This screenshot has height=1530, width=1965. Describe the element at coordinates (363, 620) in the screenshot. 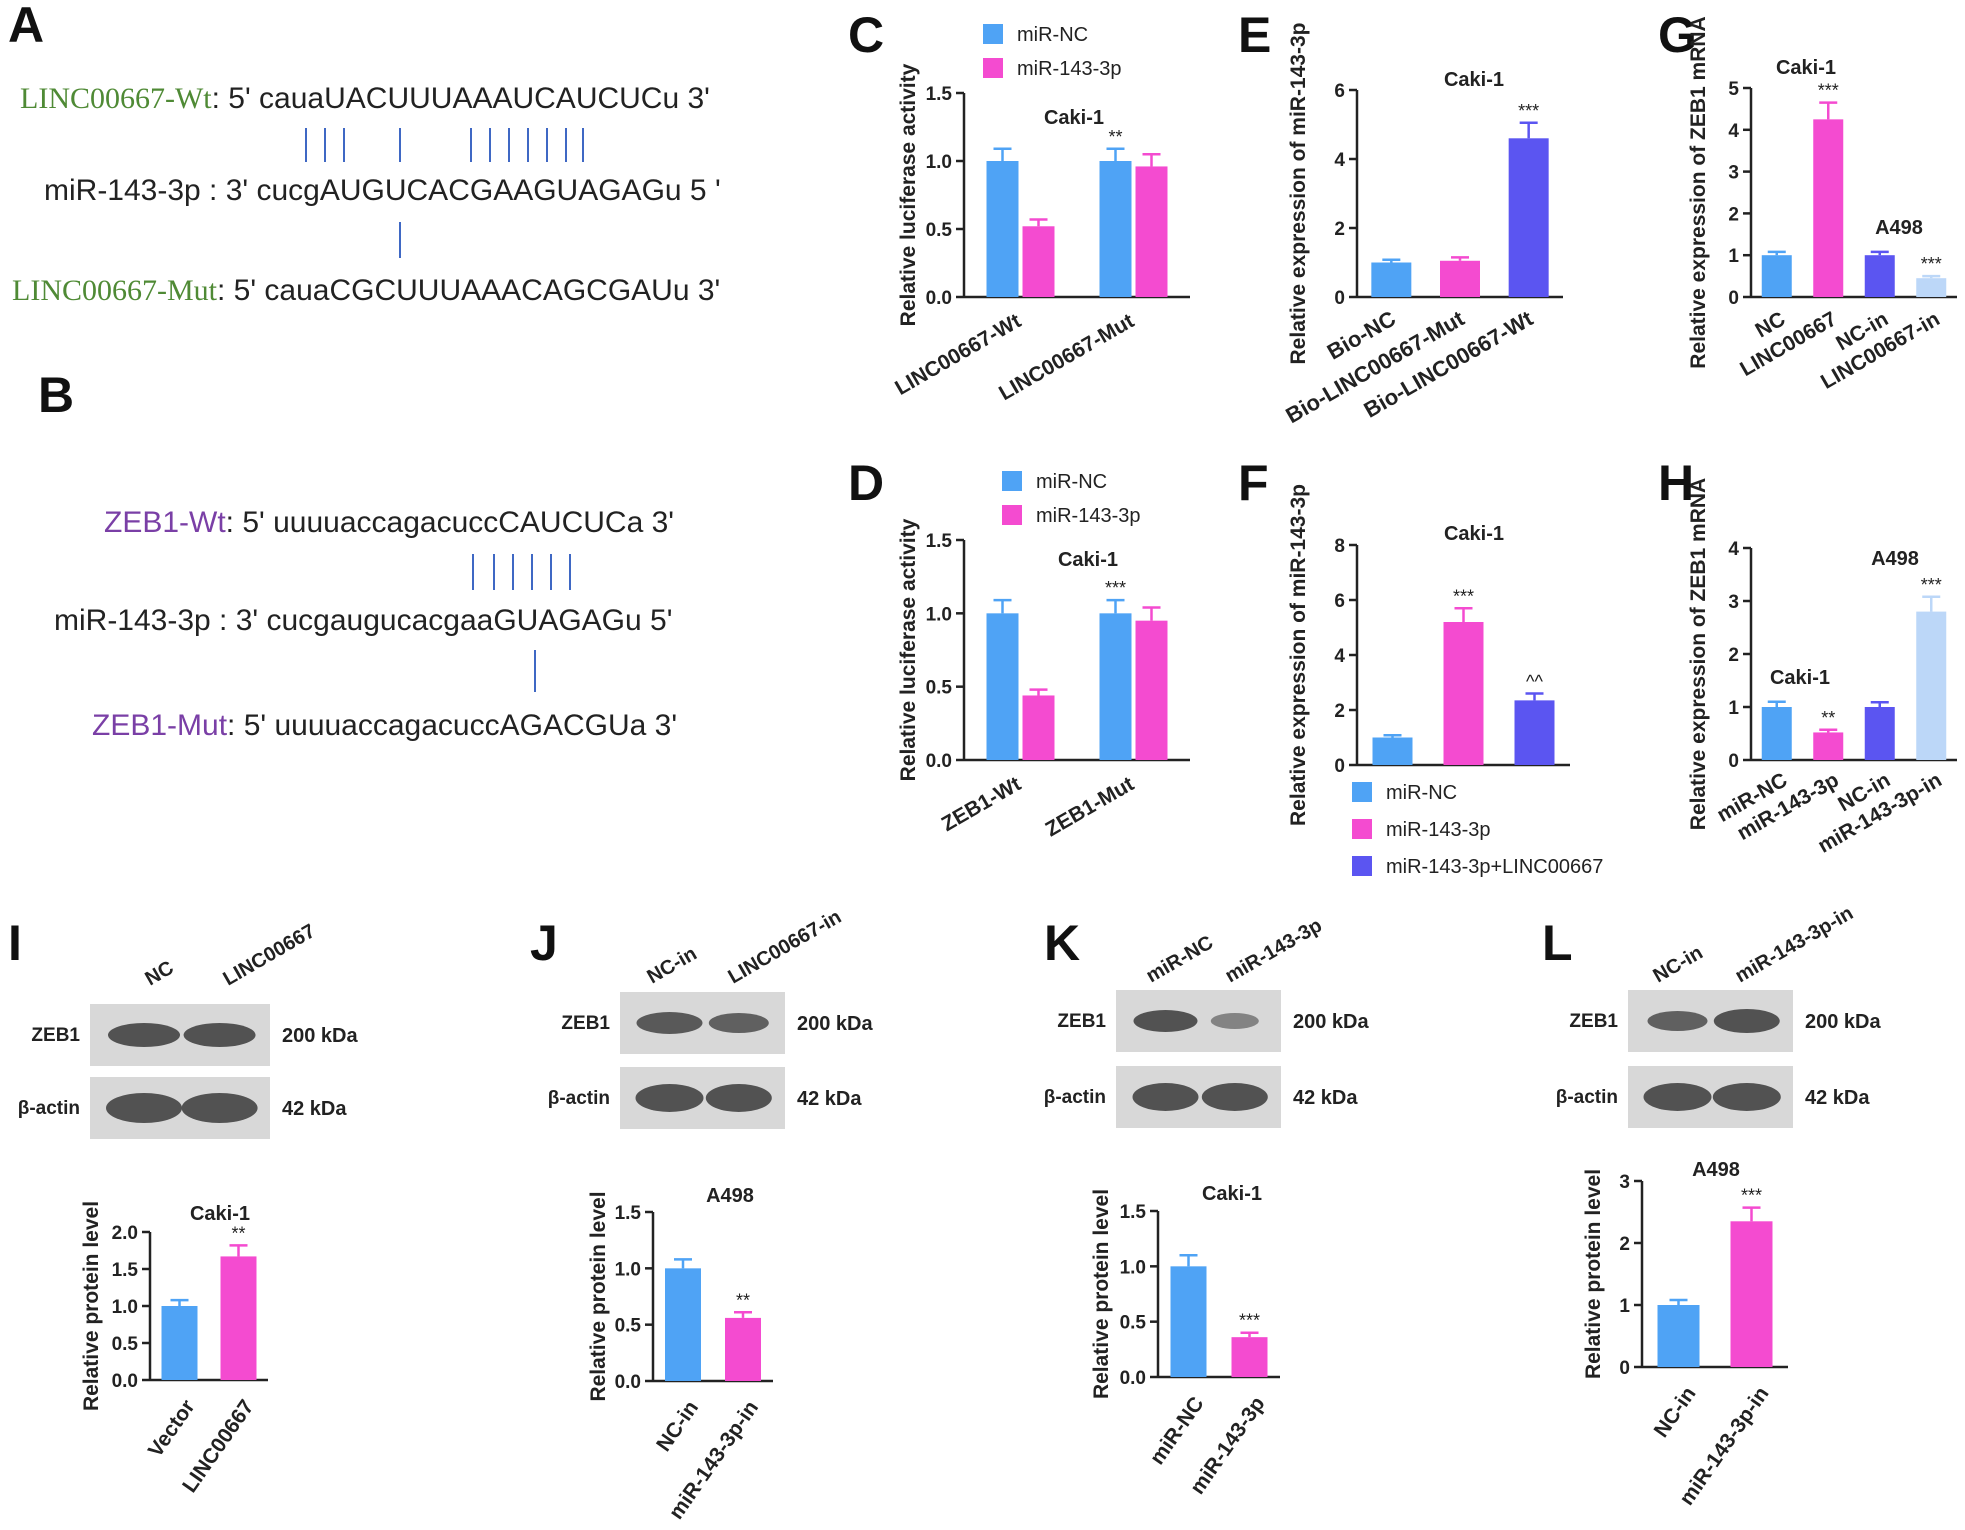

I see `mirna-line: miR-143-3p : 3' cucgaugucacgaaGUAGAGu 5'` at that location.